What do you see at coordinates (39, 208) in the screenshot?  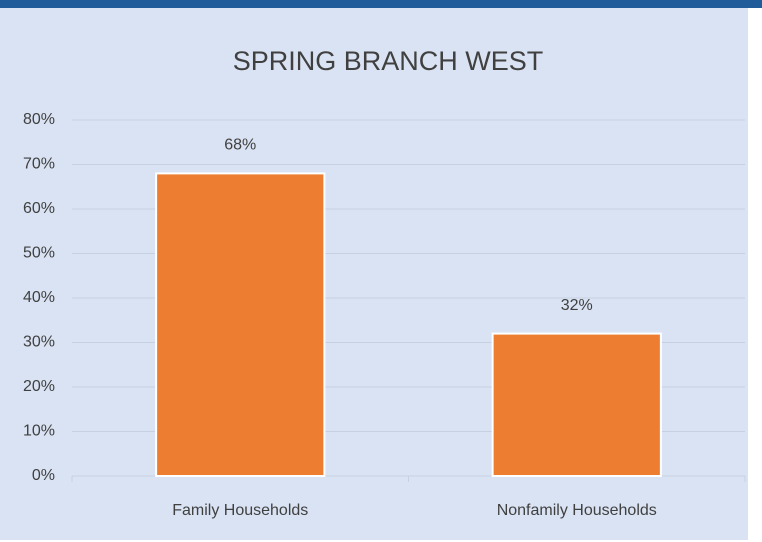 I see `y-tick-label: 60%` at bounding box center [39, 208].